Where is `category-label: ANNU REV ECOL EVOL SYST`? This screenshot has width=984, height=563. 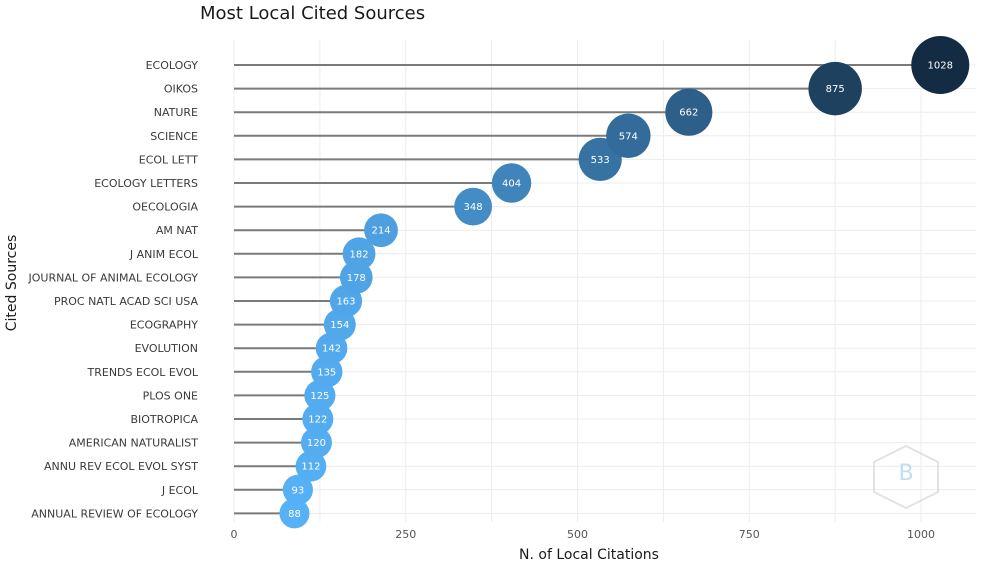 category-label: ANNU REV ECOL EVOL SYST is located at coordinates (121, 466).